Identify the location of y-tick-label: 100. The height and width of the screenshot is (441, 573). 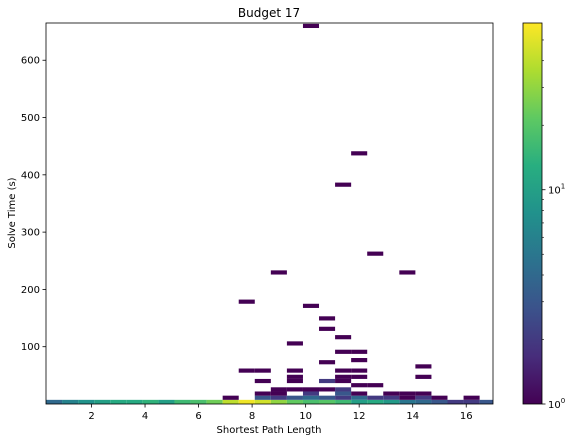
(30, 347).